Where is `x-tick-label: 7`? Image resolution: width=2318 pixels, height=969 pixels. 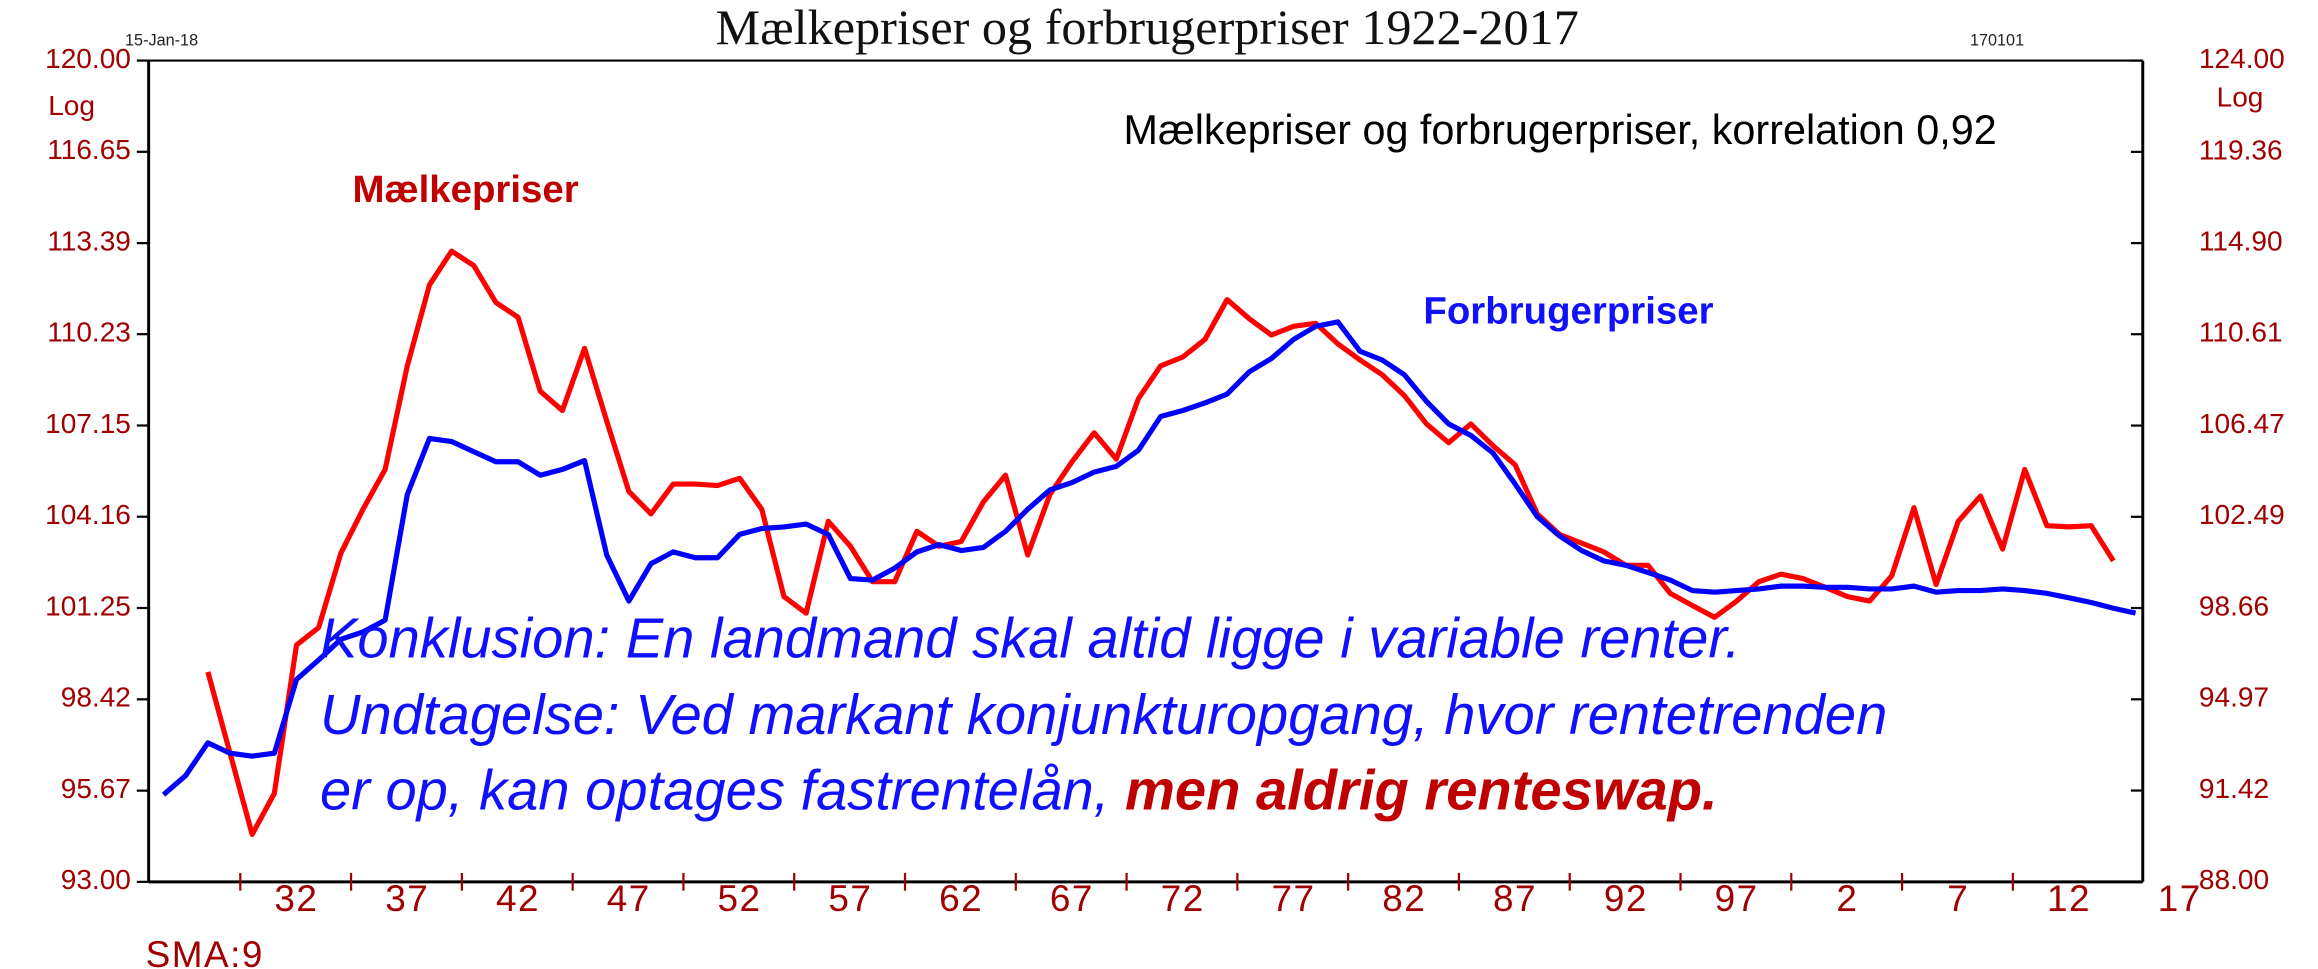 x-tick-label: 7 is located at coordinates (1958, 898).